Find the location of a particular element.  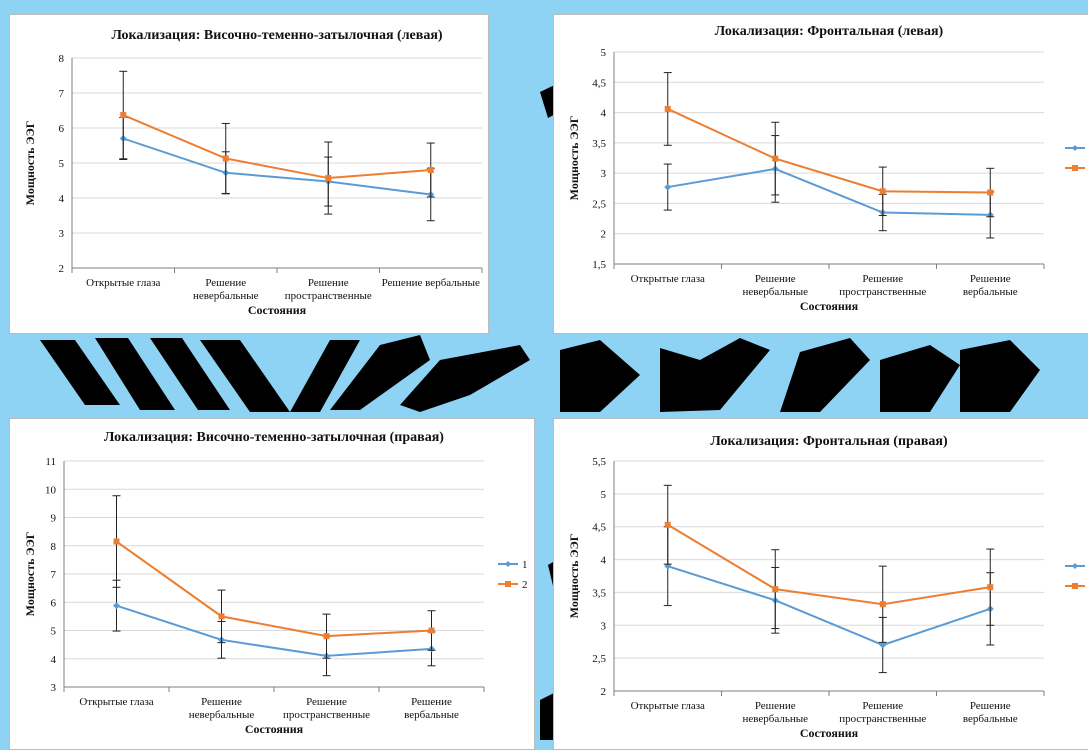

x-tick-label: Решение вербальные is located at coordinates (431, 283).